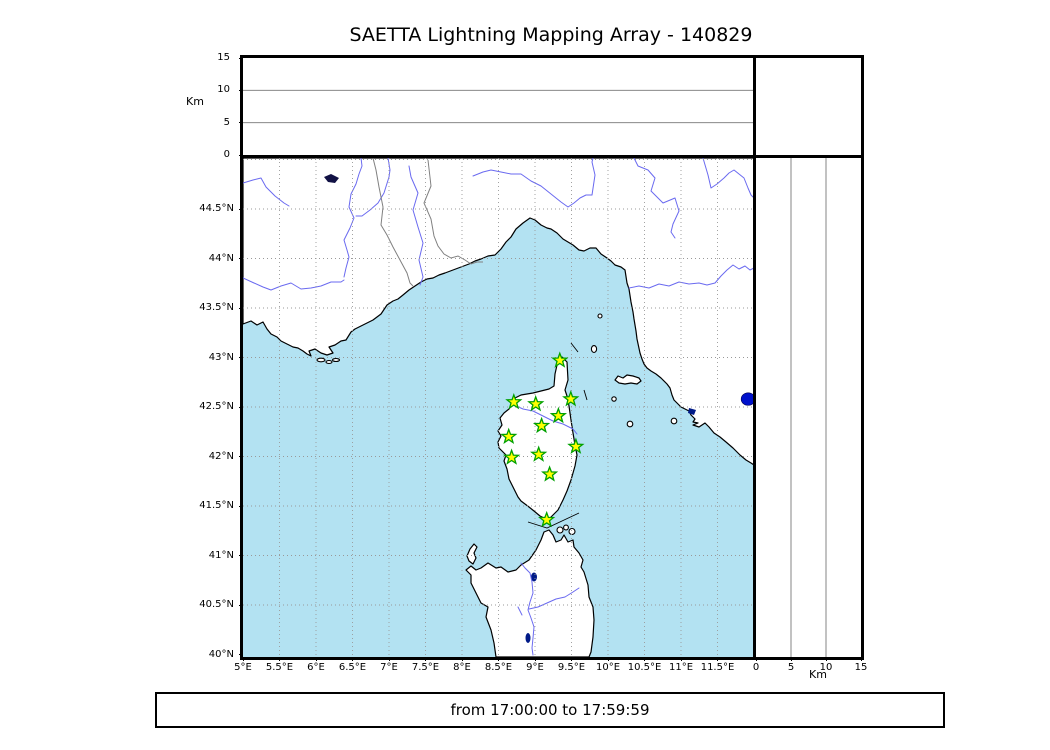 This screenshot has height=750, width=1050. Describe the element at coordinates (600, 316) in the screenshot. I see `gorgona-island` at that location.